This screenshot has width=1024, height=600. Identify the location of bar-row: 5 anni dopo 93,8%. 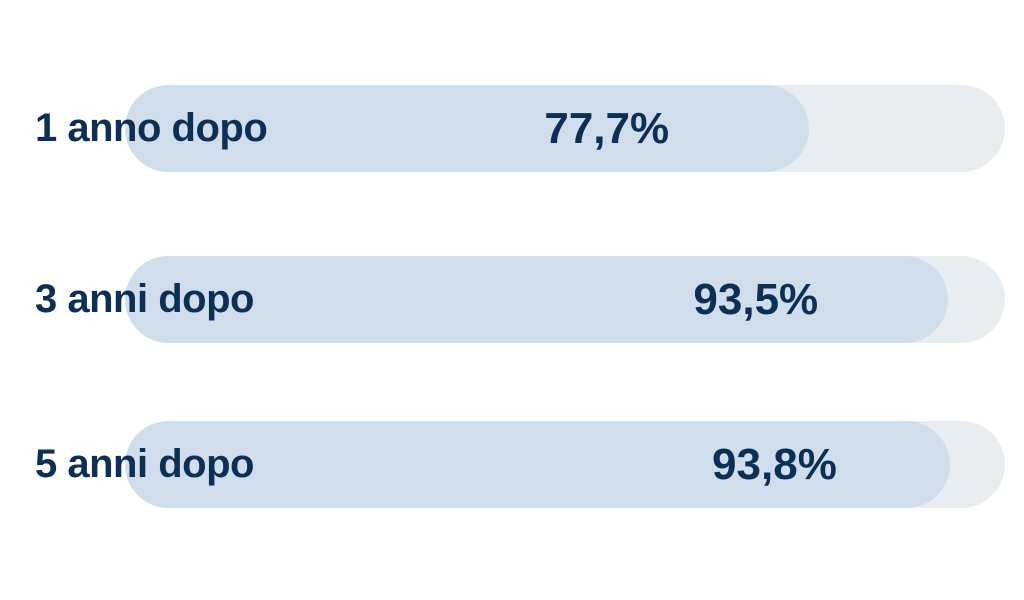
(512, 464).